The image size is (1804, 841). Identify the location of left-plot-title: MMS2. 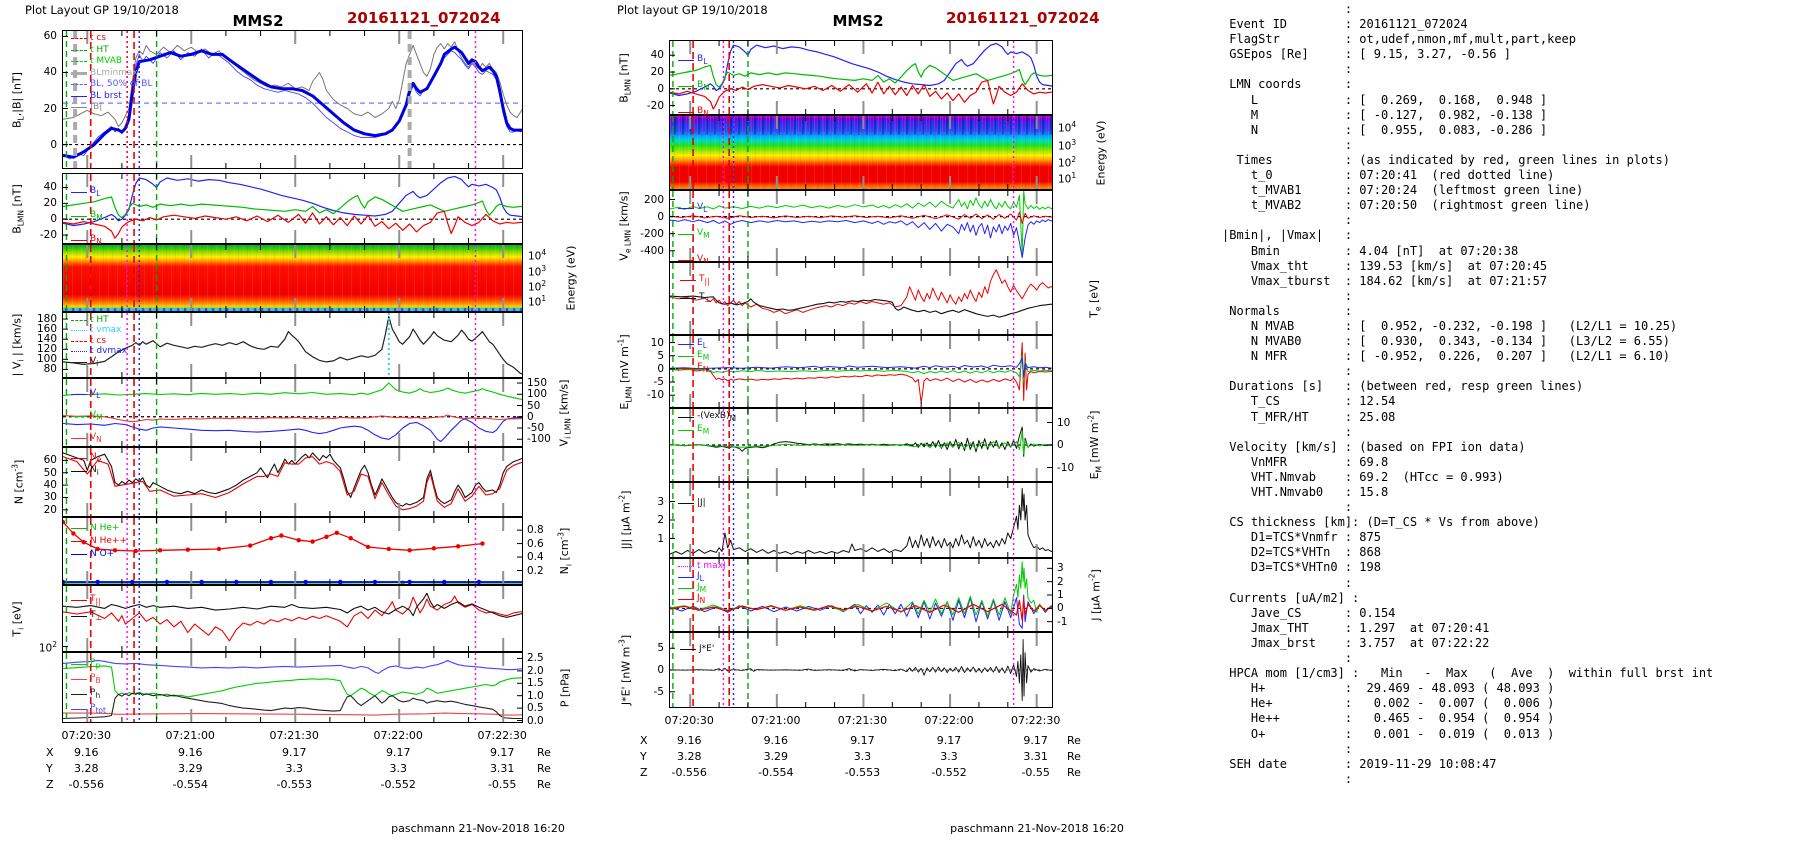
(258, 21).